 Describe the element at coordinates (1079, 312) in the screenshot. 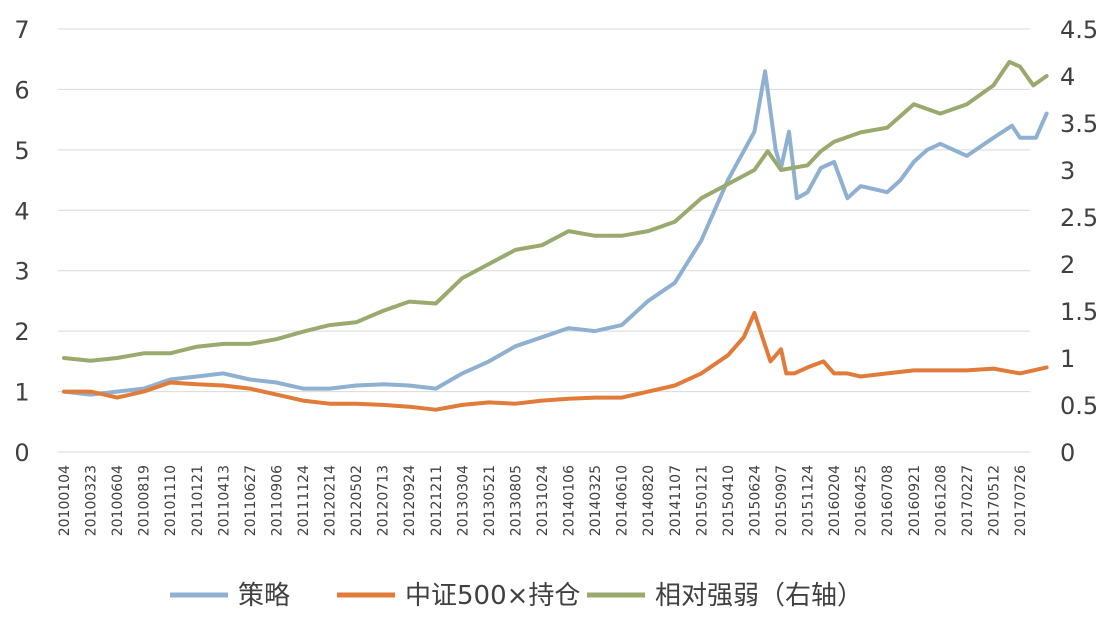

I see `y-right-tick-label: 1.5` at that location.